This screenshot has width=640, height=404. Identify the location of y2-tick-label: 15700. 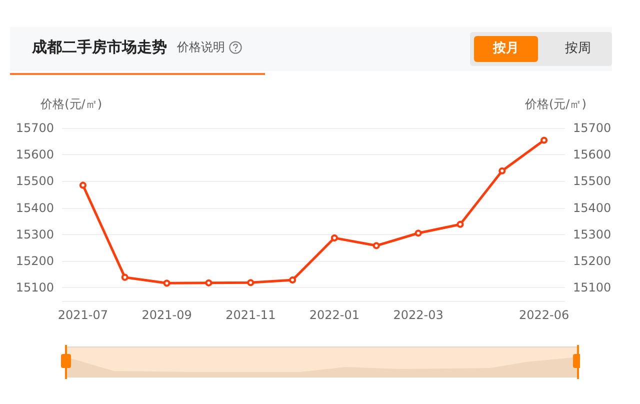
(592, 128).